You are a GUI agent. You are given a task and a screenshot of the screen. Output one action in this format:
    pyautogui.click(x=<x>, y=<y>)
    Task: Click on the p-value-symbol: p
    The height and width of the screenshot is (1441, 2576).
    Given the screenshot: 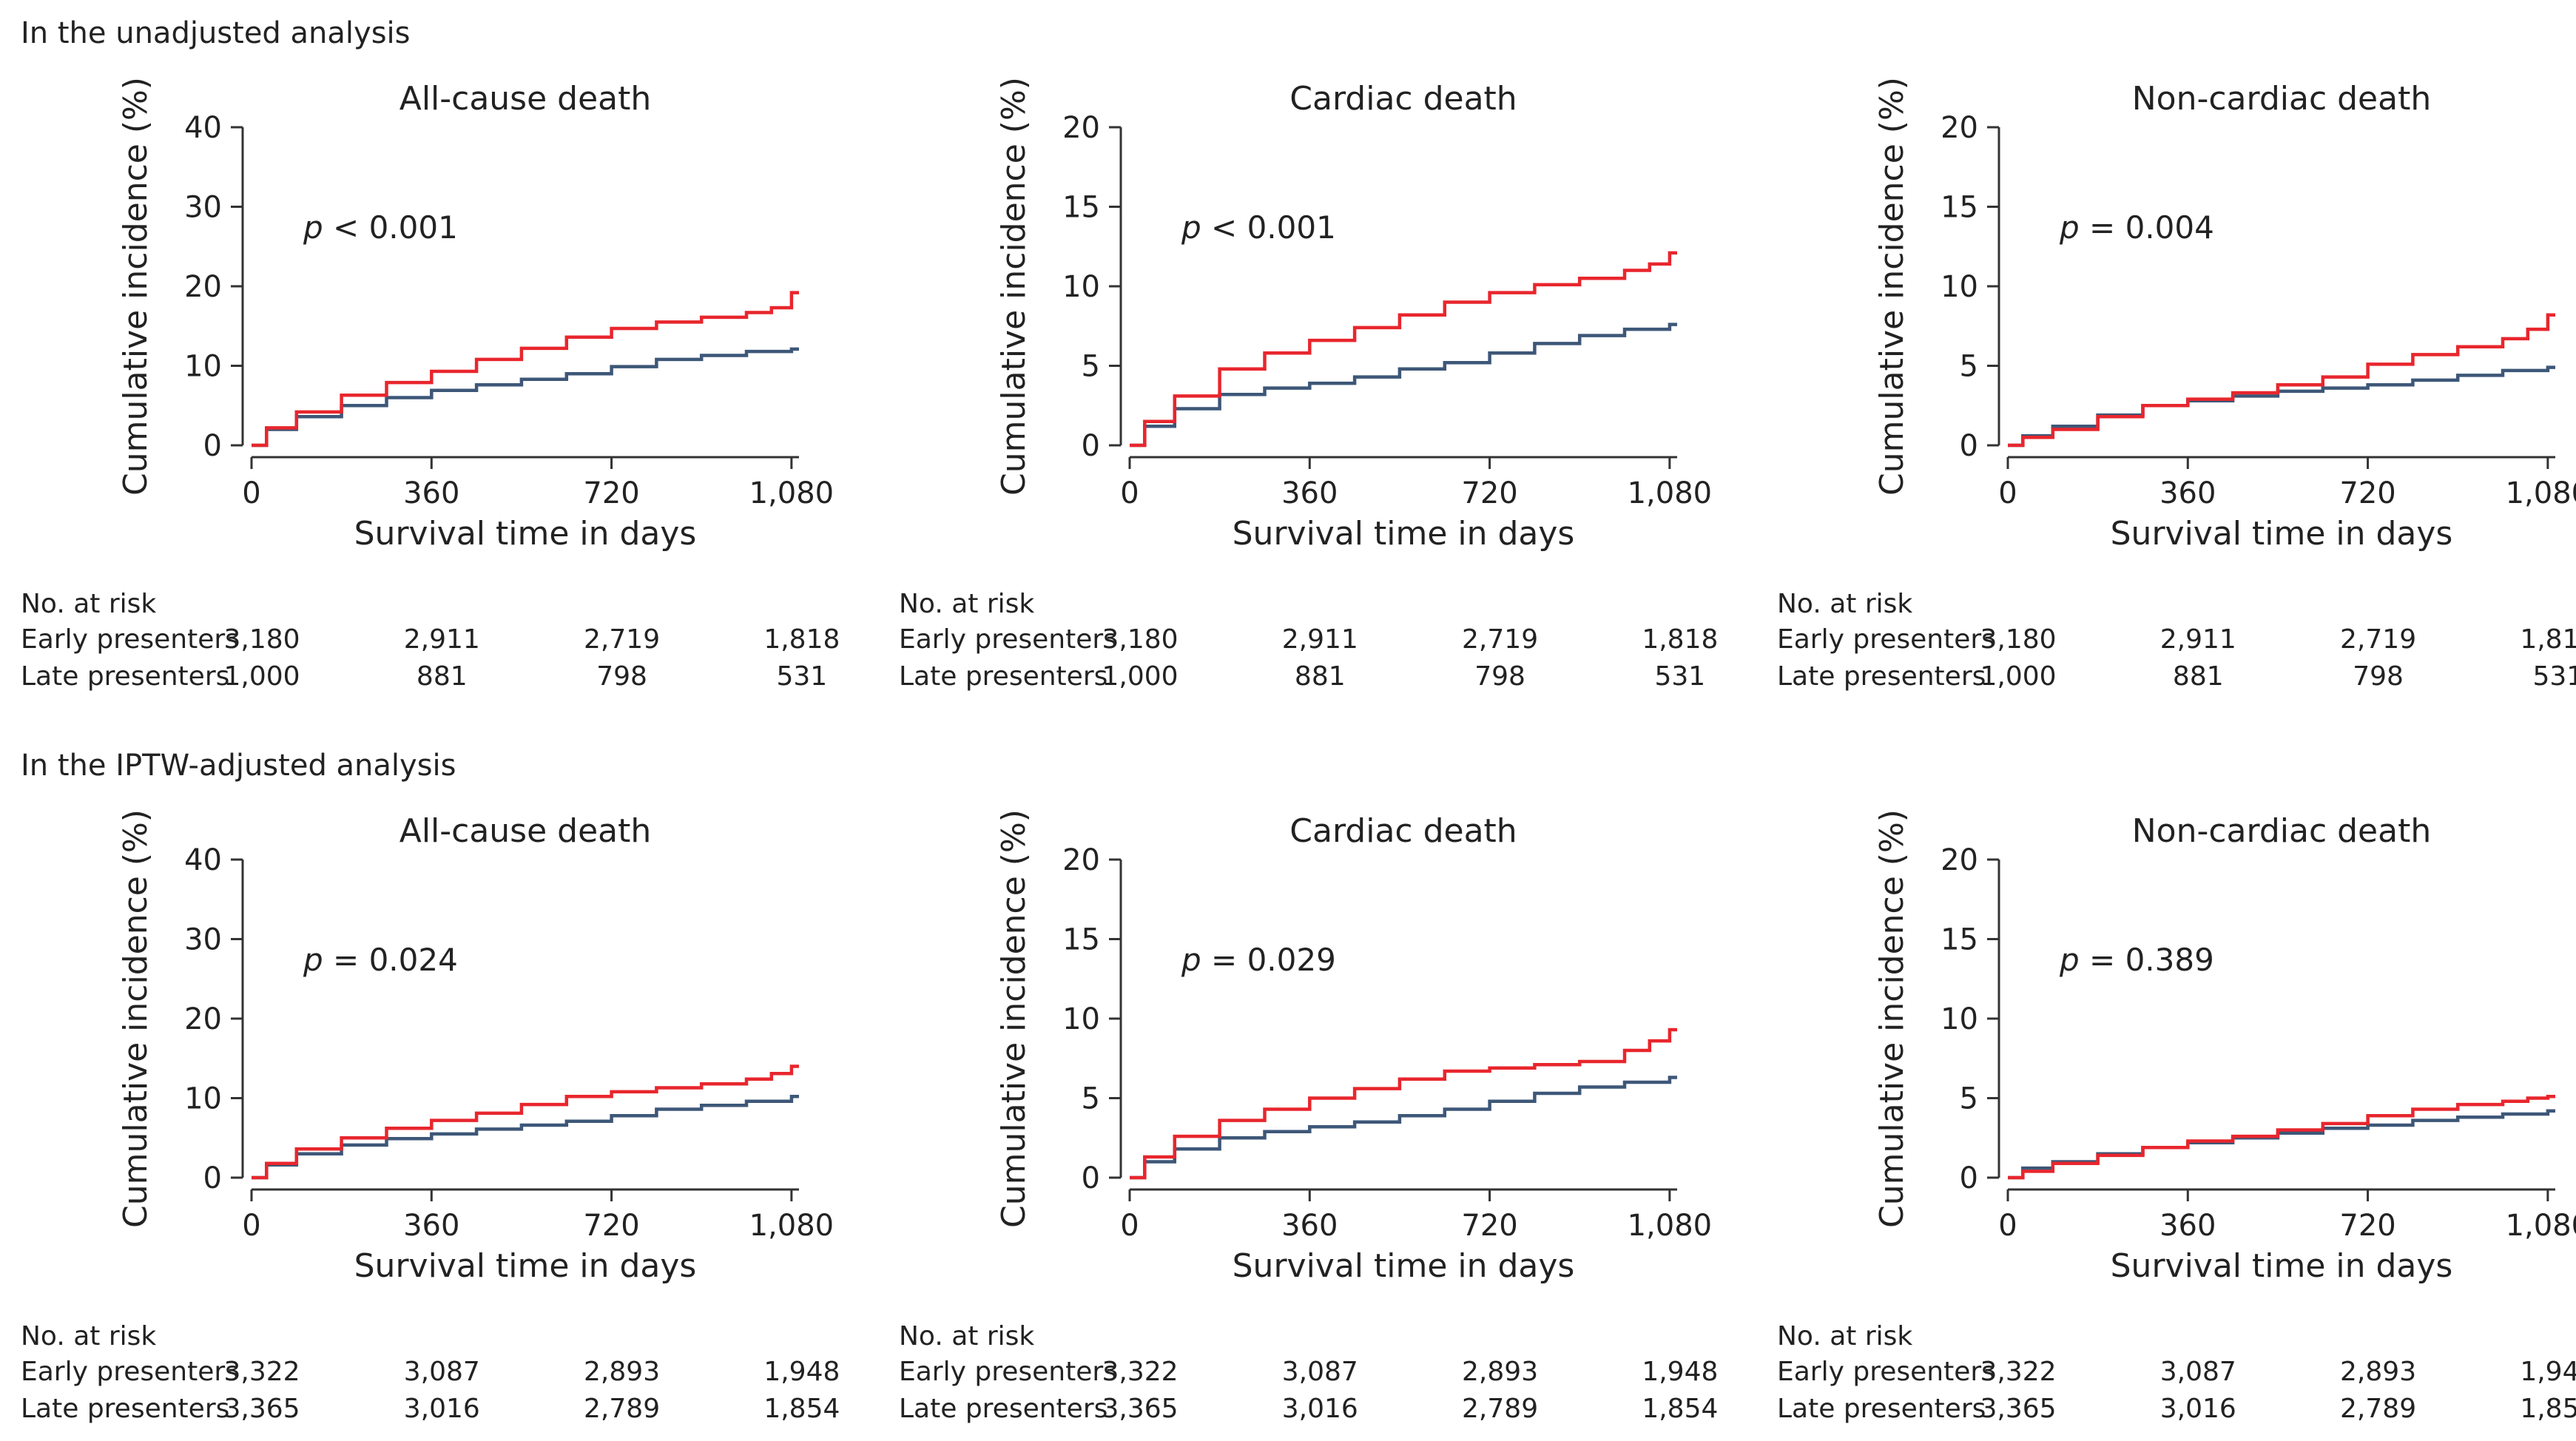 What is the action you would take?
    pyautogui.click(x=2069, y=960)
    